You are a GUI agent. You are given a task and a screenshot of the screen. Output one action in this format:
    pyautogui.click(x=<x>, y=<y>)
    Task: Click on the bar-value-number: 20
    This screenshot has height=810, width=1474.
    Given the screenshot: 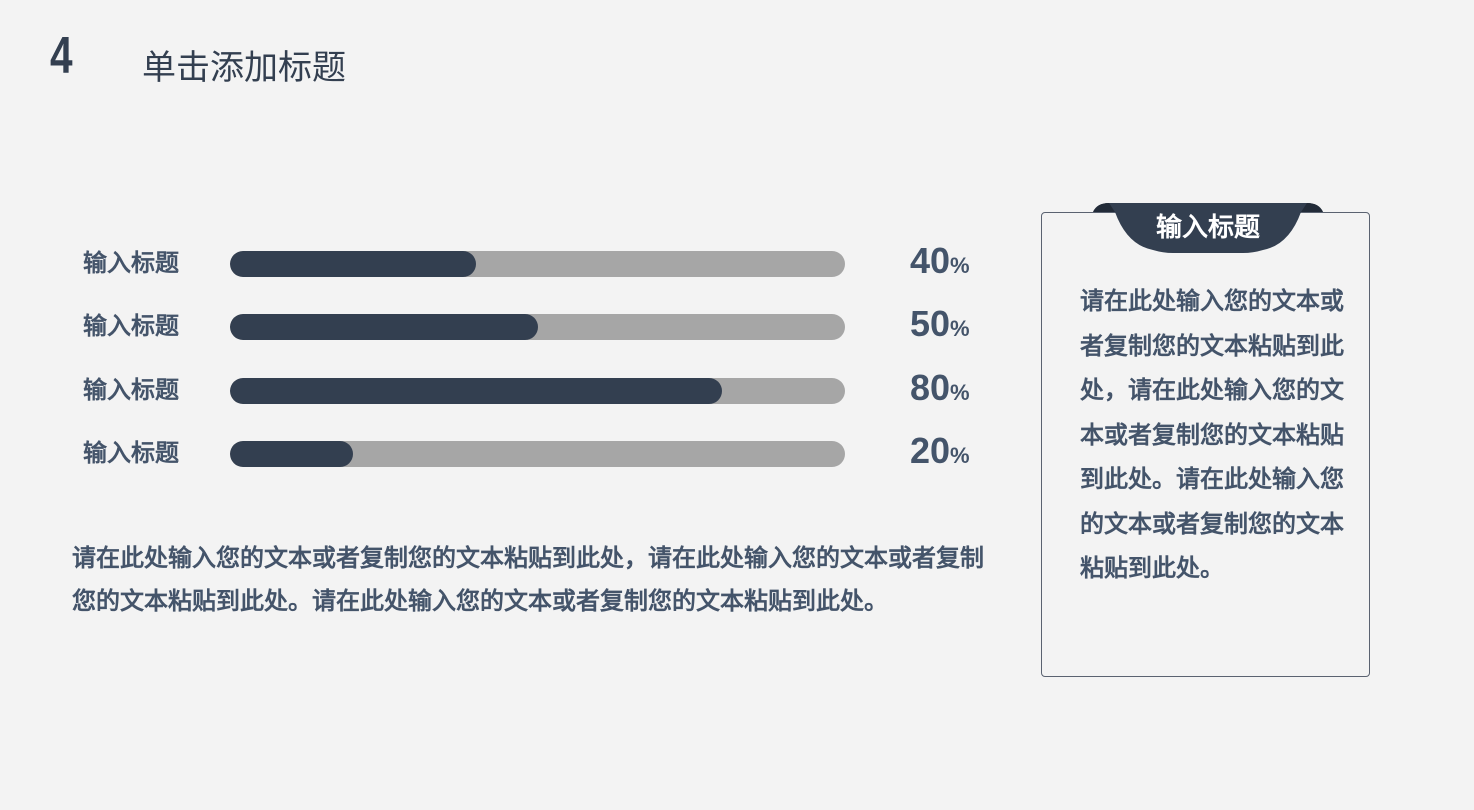 What is the action you would take?
    pyautogui.click(x=930, y=450)
    